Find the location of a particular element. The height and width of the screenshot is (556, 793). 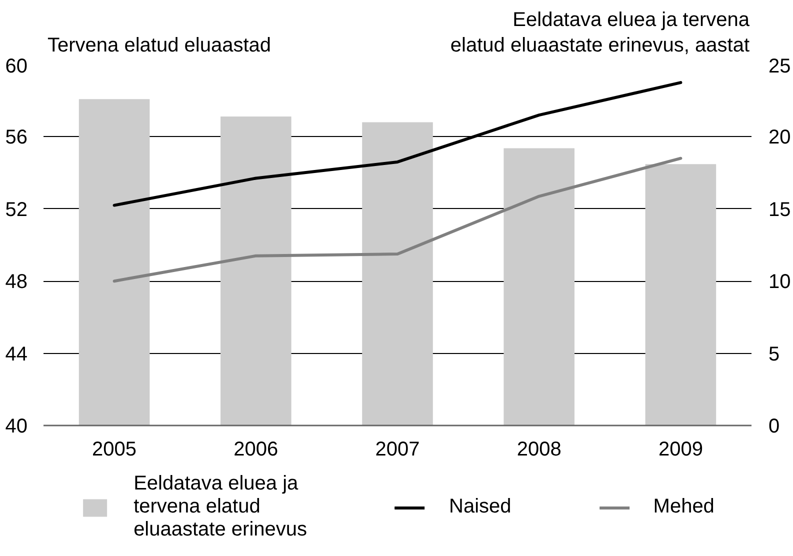

y2-tick-label: 5 is located at coordinates (774, 354).